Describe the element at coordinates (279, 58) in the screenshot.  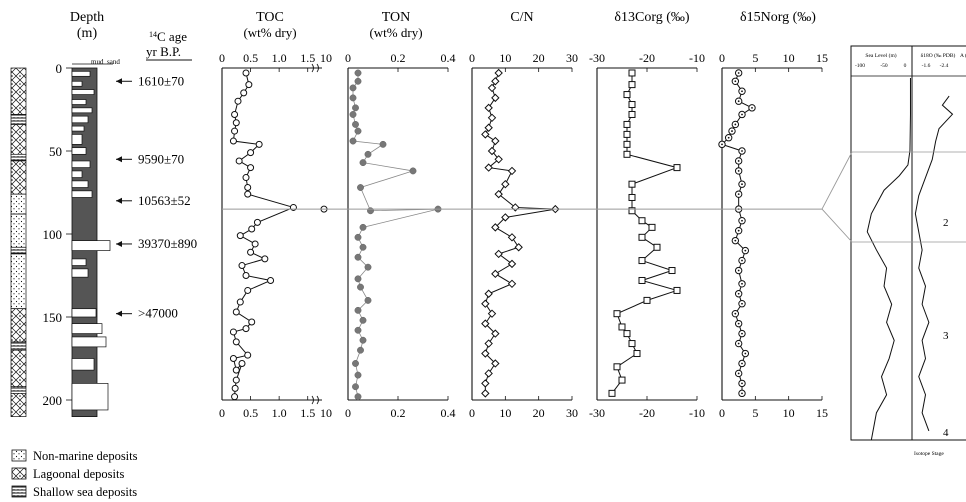
I see `panel-tick-label-top: 1.0` at that location.